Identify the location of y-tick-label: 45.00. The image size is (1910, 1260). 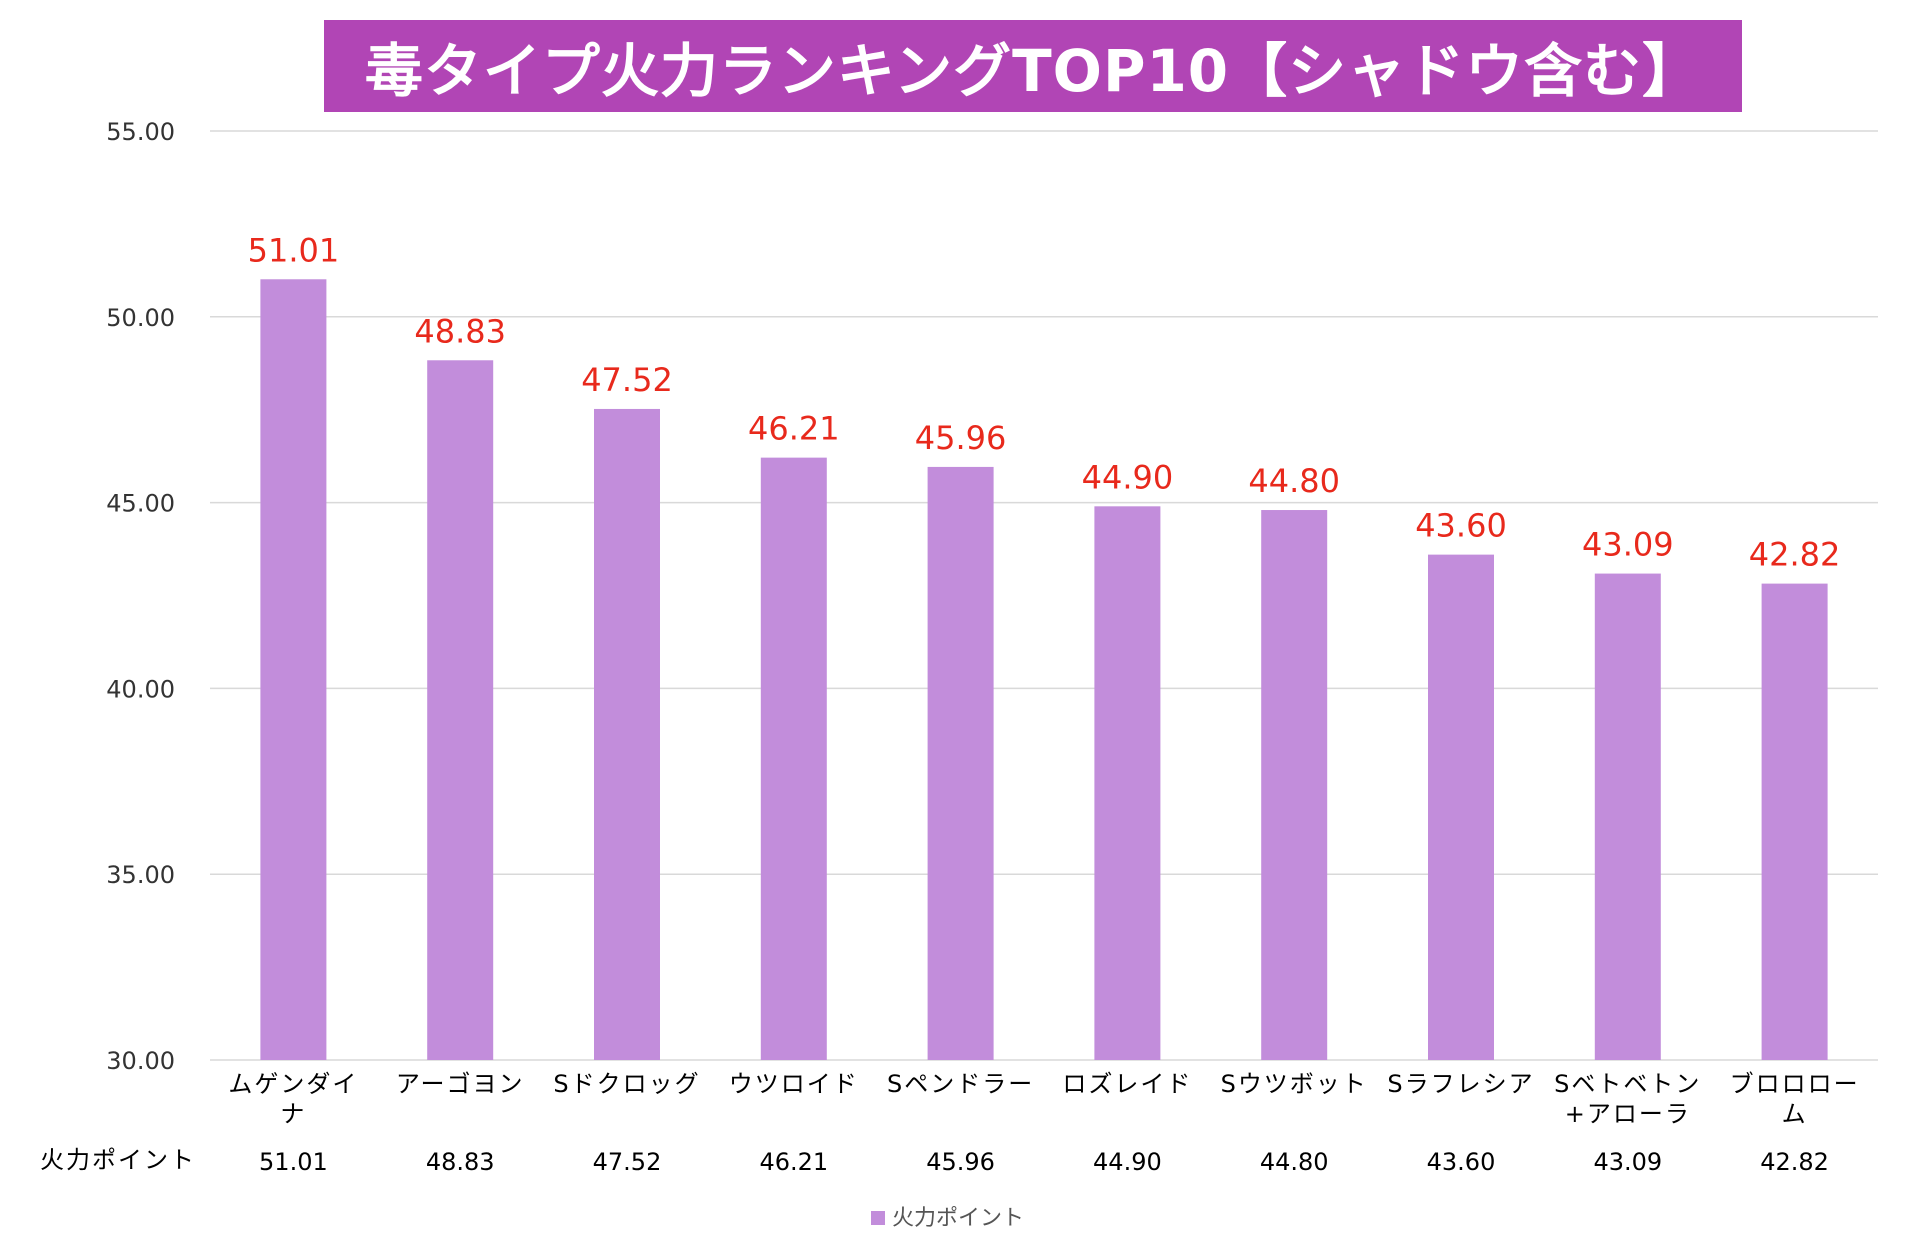
(140, 504).